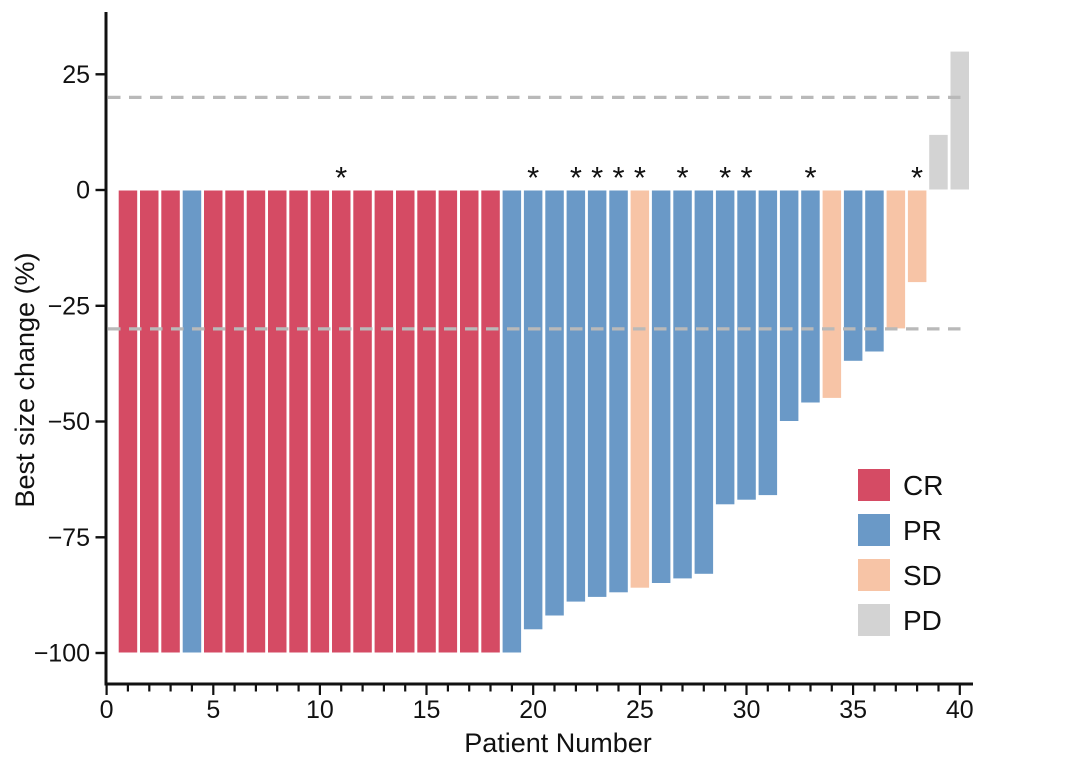 This screenshot has width=1080, height=763. What do you see at coordinates (874, 620) in the screenshot?
I see `legend-swatch-pd` at bounding box center [874, 620].